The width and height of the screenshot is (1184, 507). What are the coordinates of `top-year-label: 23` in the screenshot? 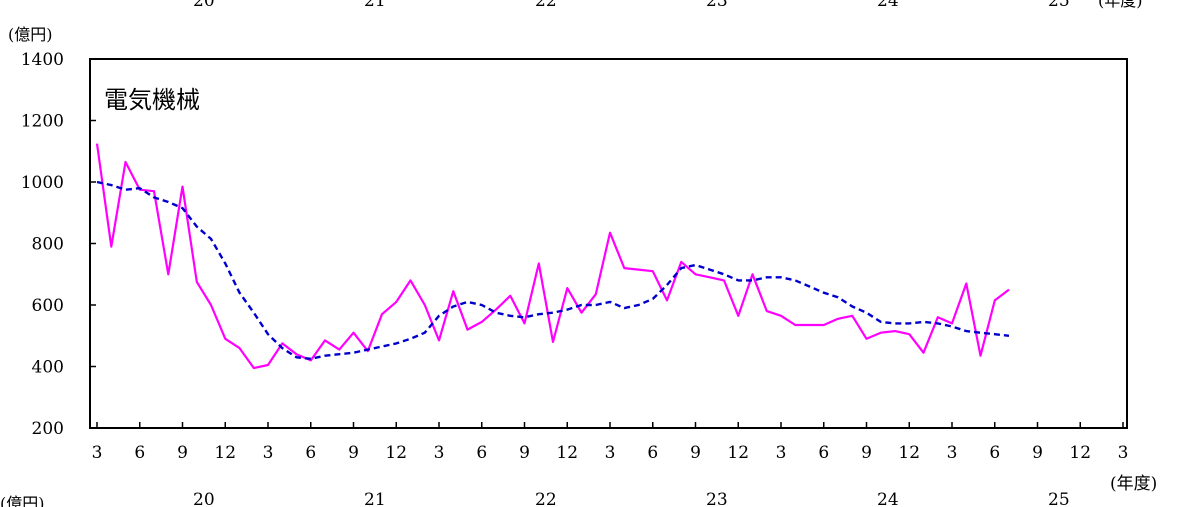 It's located at (717, 5).